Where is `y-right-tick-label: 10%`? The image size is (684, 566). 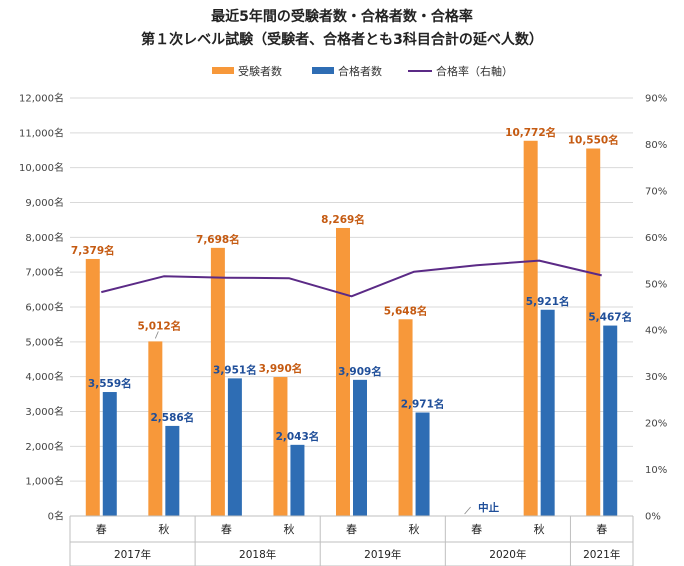 y-right-tick-label: 10% is located at coordinates (656, 470).